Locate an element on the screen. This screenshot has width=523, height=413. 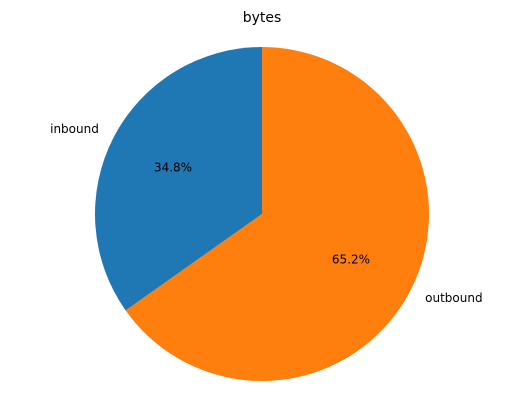
chart-title: bytes is located at coordinates (262, 18).